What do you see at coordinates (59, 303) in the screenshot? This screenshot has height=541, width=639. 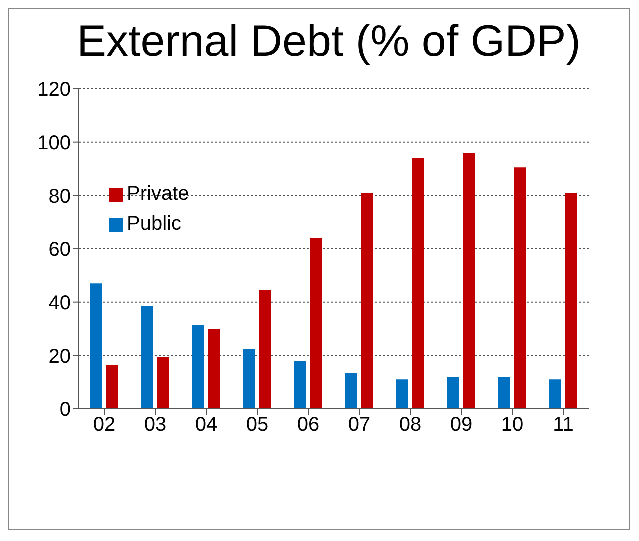 I see `y-tick-label: 40` at bounding box center [59, 303].